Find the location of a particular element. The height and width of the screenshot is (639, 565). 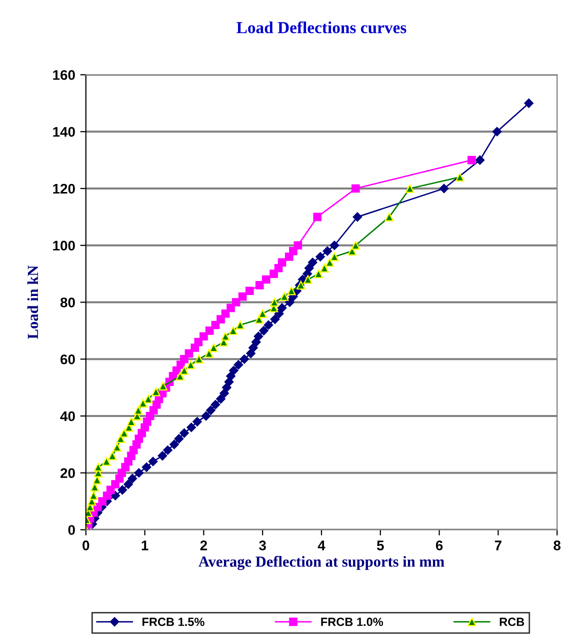

y-tick-label: 100 is located at coordinates (64, 245).